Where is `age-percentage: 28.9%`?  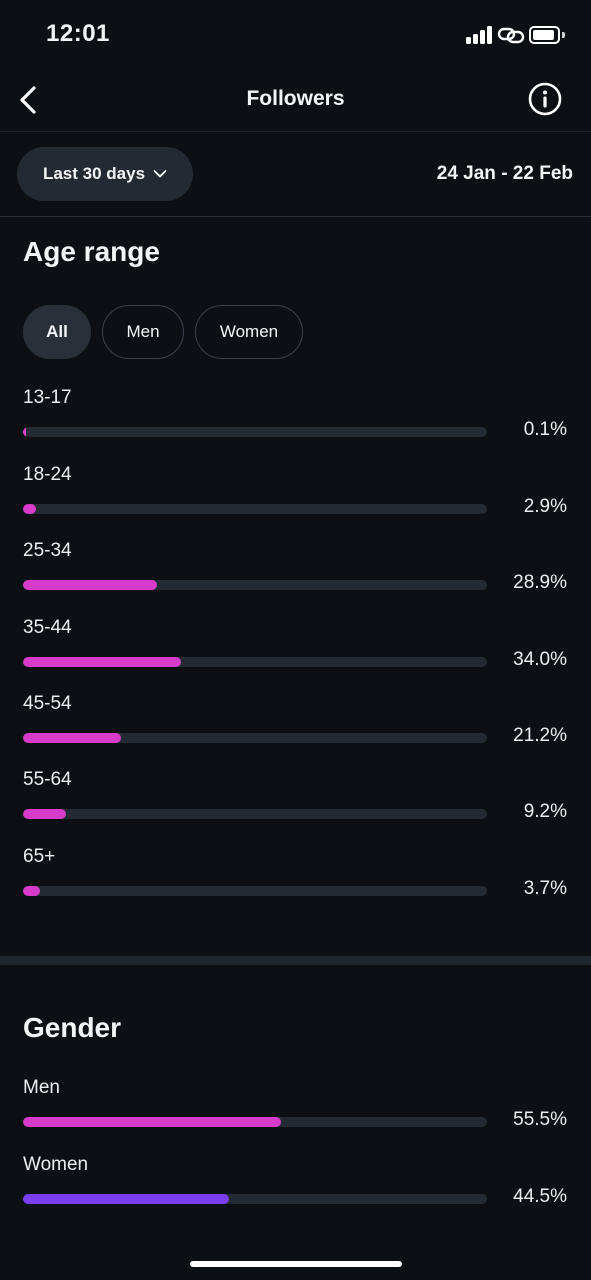 age-percentage: 28.9% is located at coordinates (540, 582).